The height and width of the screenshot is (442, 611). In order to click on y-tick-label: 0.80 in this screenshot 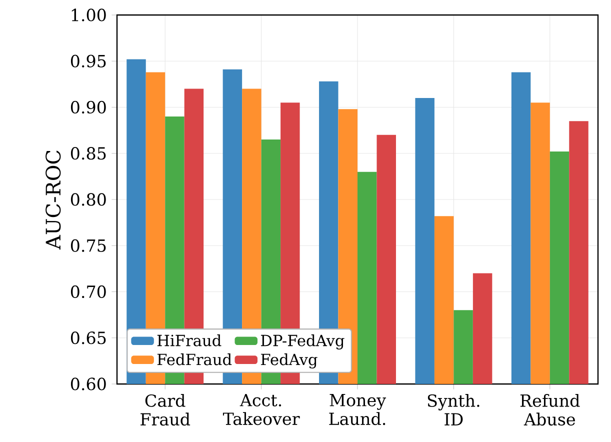, I will do `click(88, 199)`.